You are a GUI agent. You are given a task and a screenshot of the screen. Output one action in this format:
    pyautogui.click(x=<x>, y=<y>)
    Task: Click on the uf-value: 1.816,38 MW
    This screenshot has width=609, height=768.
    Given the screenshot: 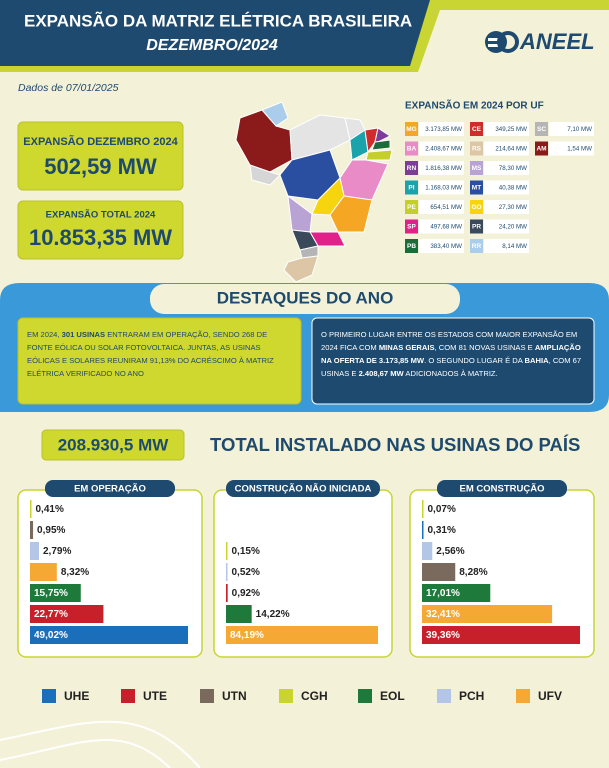 What is the action you would take?
    pyautogui.click(x=443, y=168)
    